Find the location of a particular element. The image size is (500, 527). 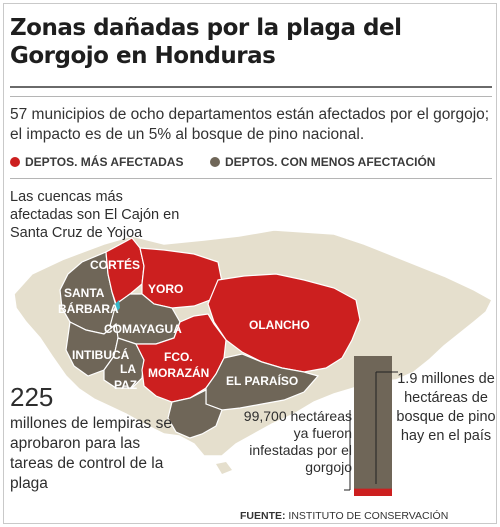

dept-yoro is located at coordinates (181, 278).